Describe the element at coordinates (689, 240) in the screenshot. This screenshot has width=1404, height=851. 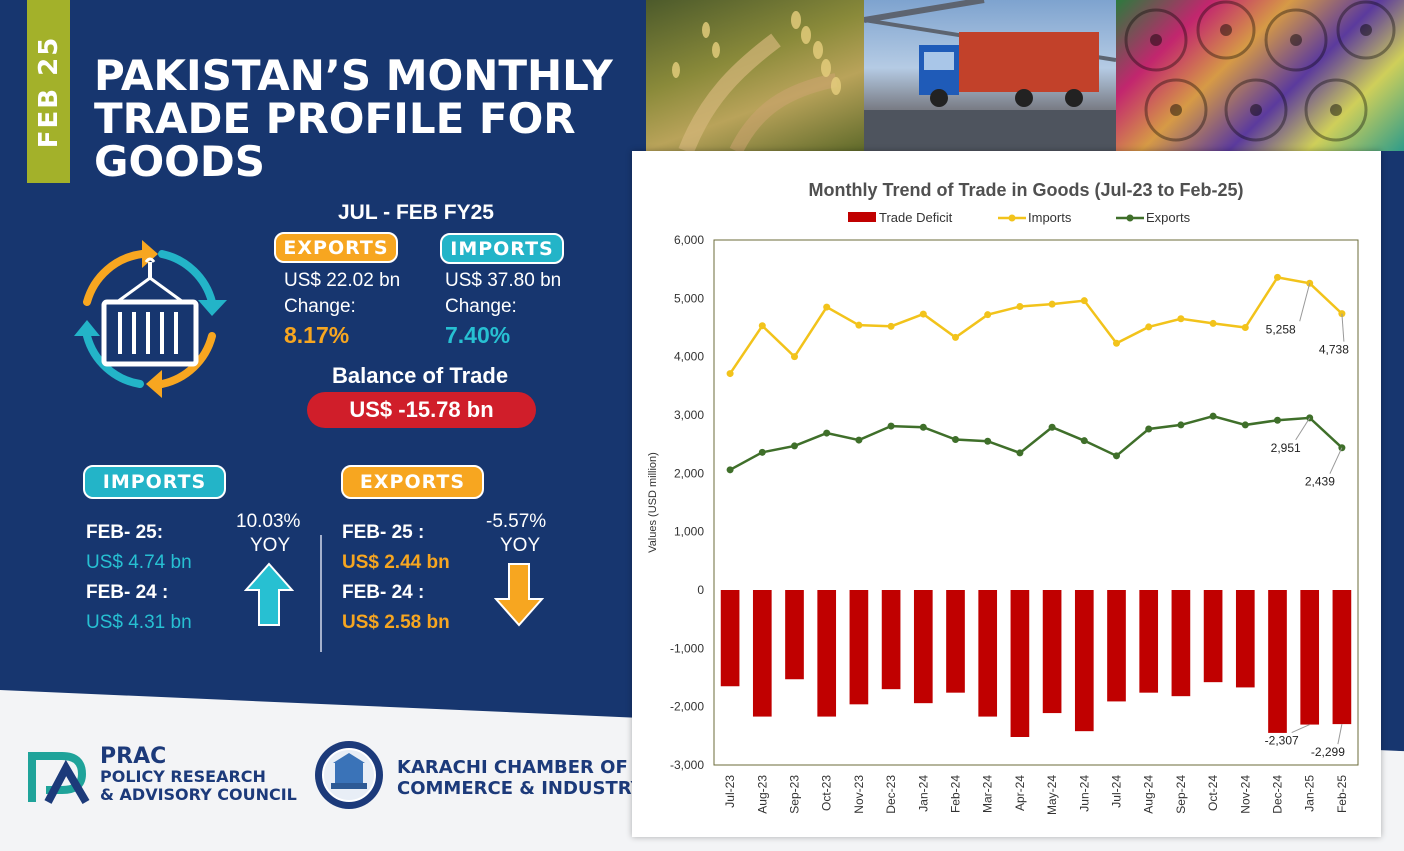
I see `y-tick-label: 6,000` at that location.